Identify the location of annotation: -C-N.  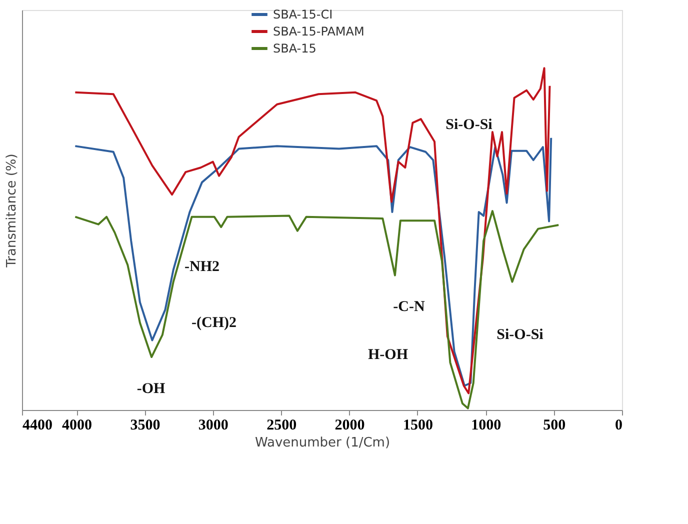
(409, 307).